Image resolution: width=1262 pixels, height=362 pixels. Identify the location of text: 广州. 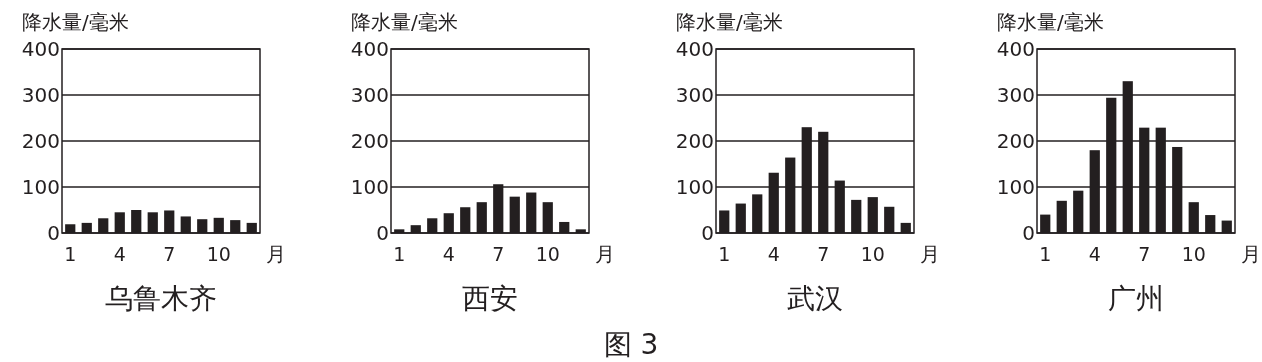
(1136, 298).